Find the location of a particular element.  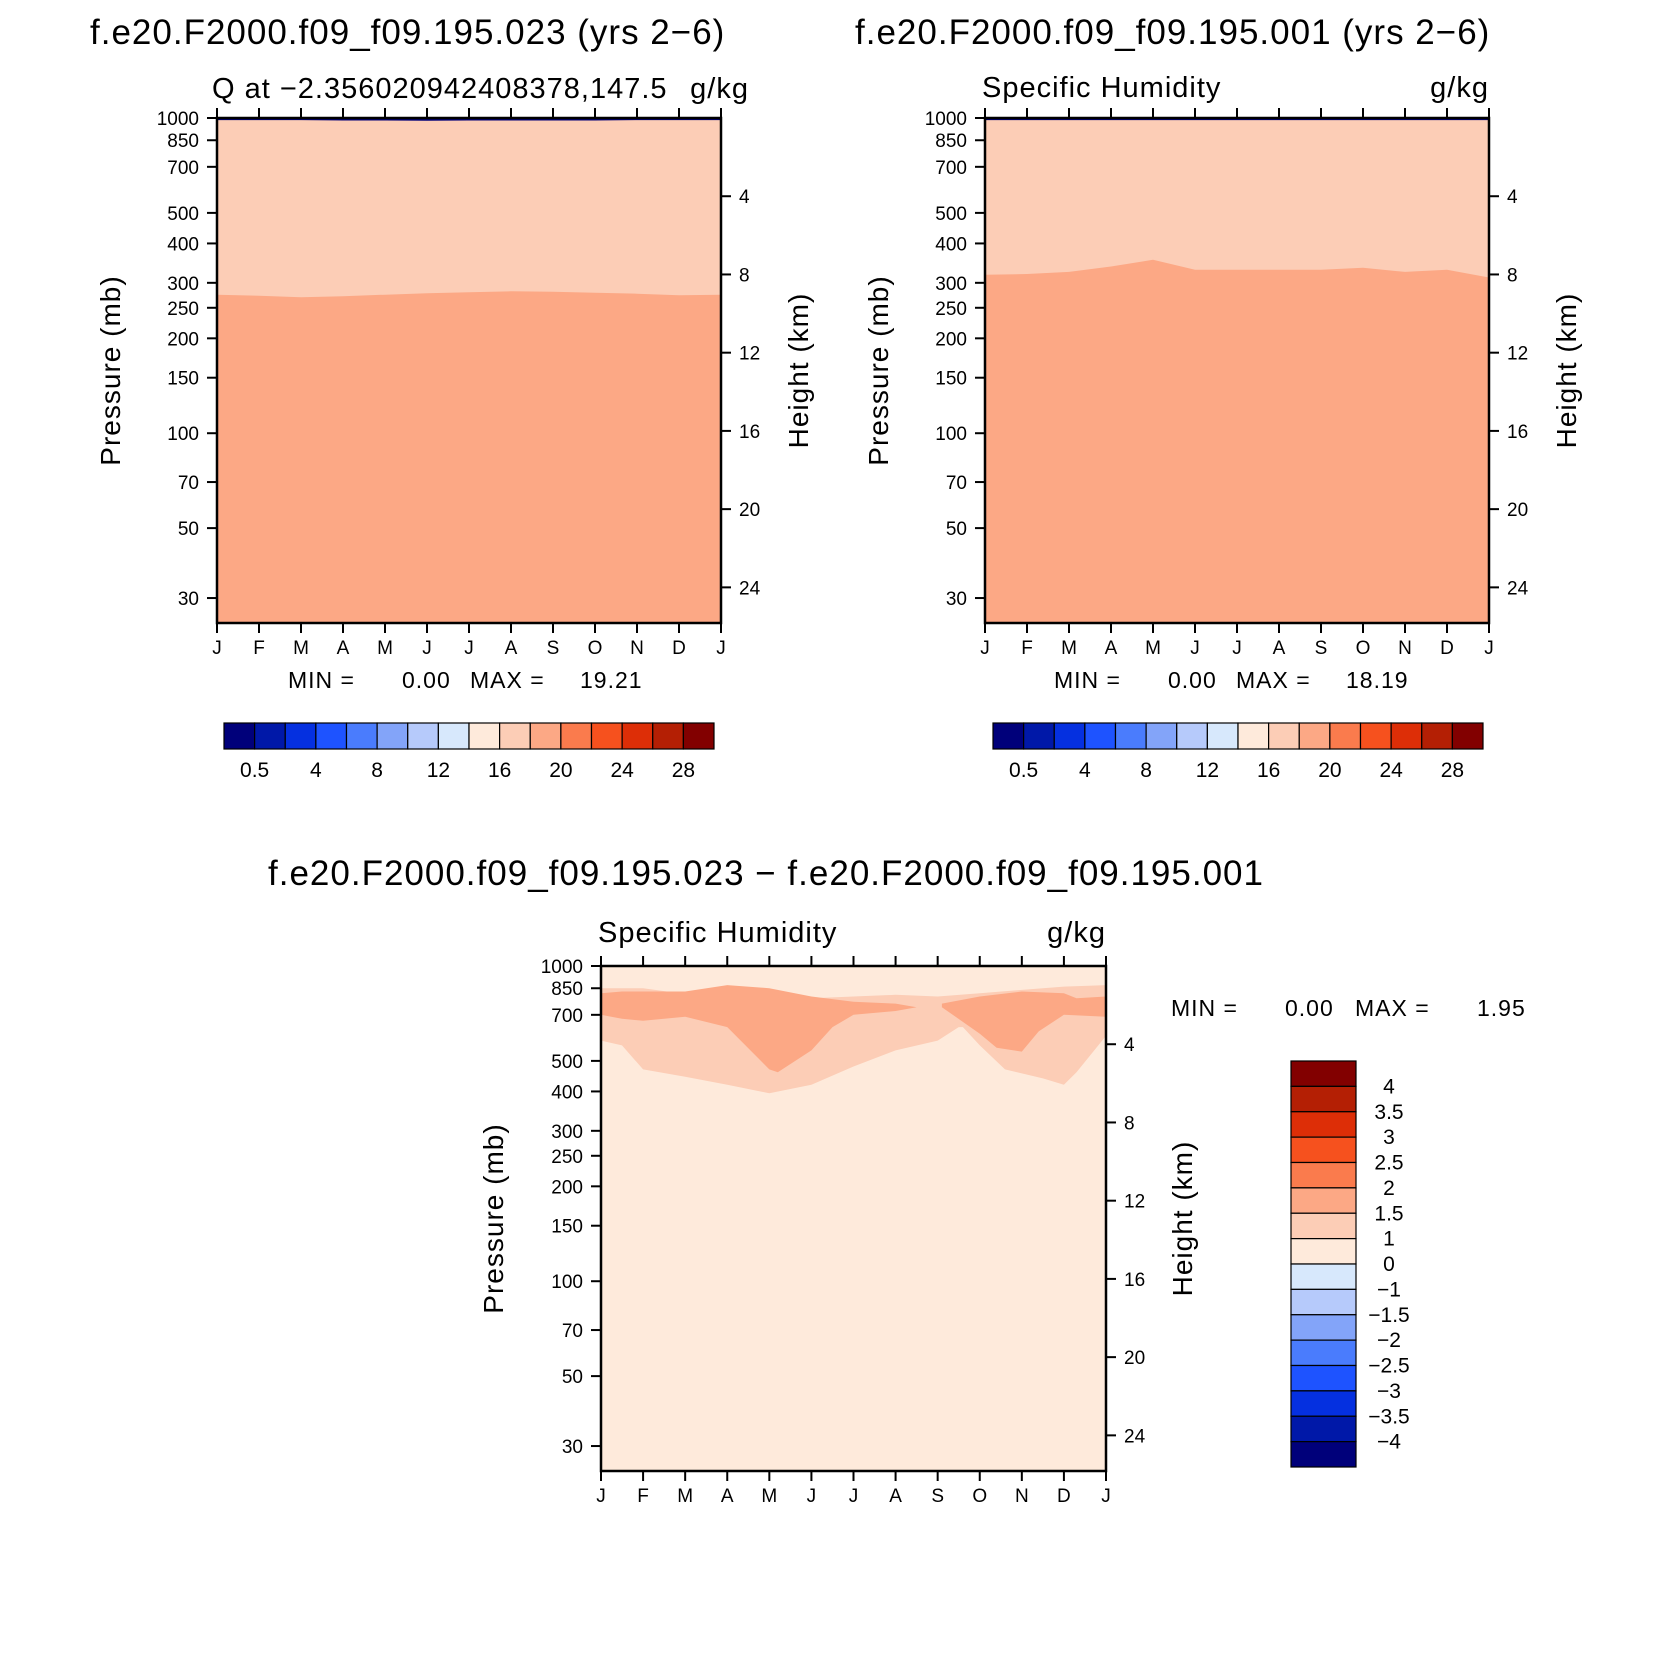

y-tick-label: 30 is located at coordinates (956, 599).